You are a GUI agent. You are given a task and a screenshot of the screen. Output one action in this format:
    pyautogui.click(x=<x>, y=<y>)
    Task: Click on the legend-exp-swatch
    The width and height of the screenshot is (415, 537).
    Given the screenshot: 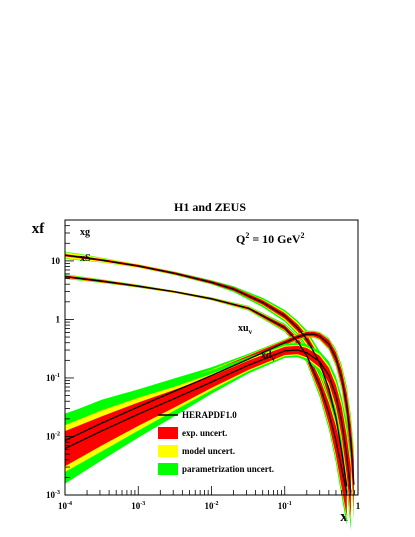 What is the action you would take?
    pyautogui.click(x=168, y=433)
    